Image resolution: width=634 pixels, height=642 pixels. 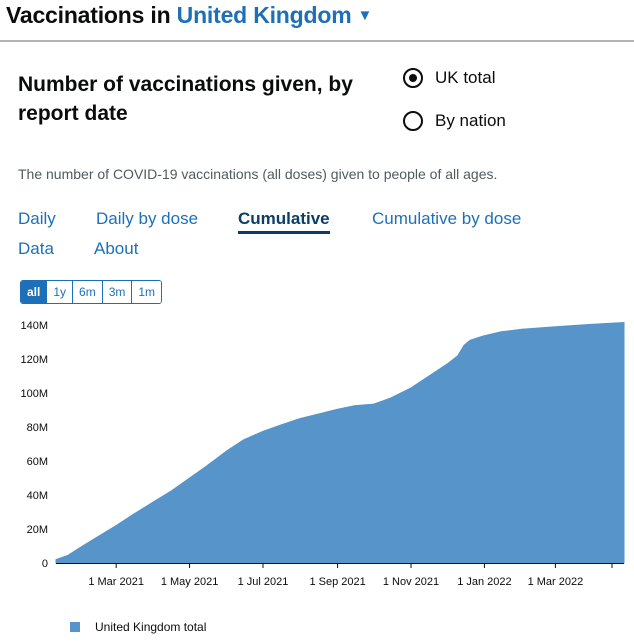 What do you see at coordinates (413, 121) in the screenshot?
I see `radio-unchecked-icon` at bounding box center [413, 121].